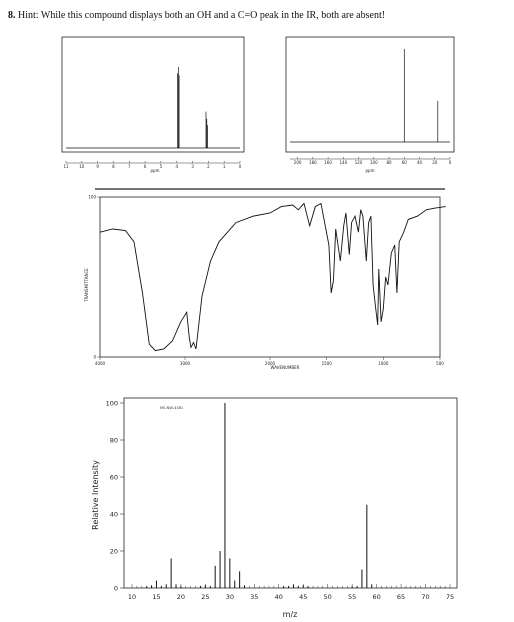 The image size is (514, 622). I want to click on c-nmr-xlabel: ppm, so click(370, 170).